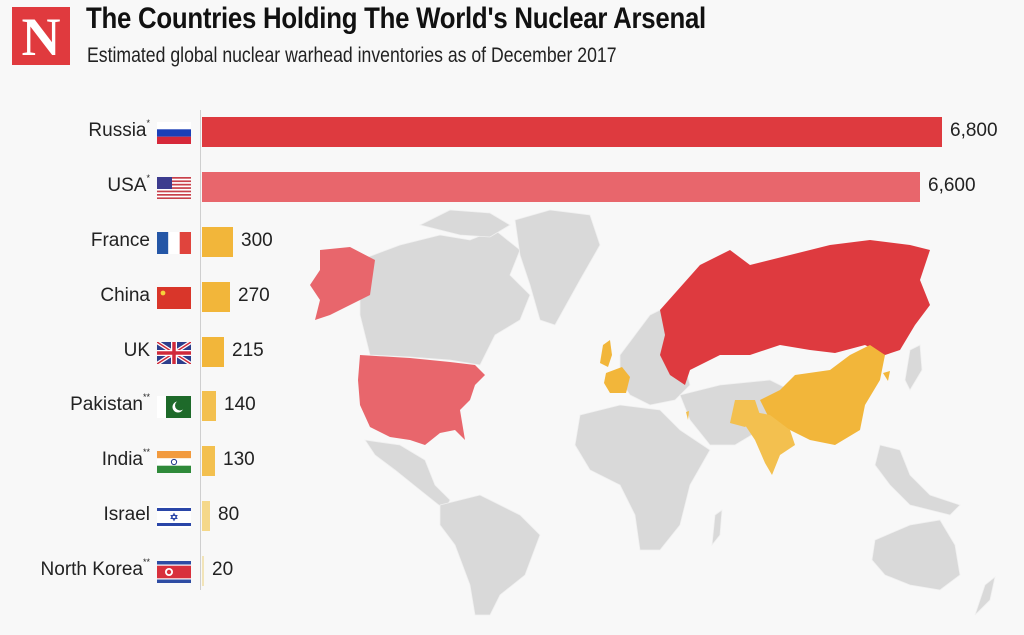  I want to click on country-name: China, so click(125, 295).